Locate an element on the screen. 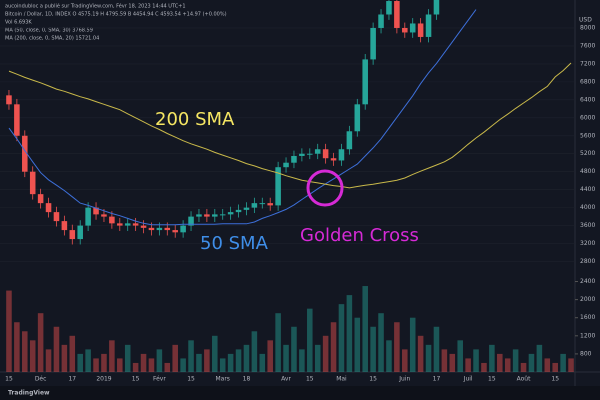 The width and height of the screenshot is (600, 400). y-tick-label: 8000 is located at coordinates (587, 27).